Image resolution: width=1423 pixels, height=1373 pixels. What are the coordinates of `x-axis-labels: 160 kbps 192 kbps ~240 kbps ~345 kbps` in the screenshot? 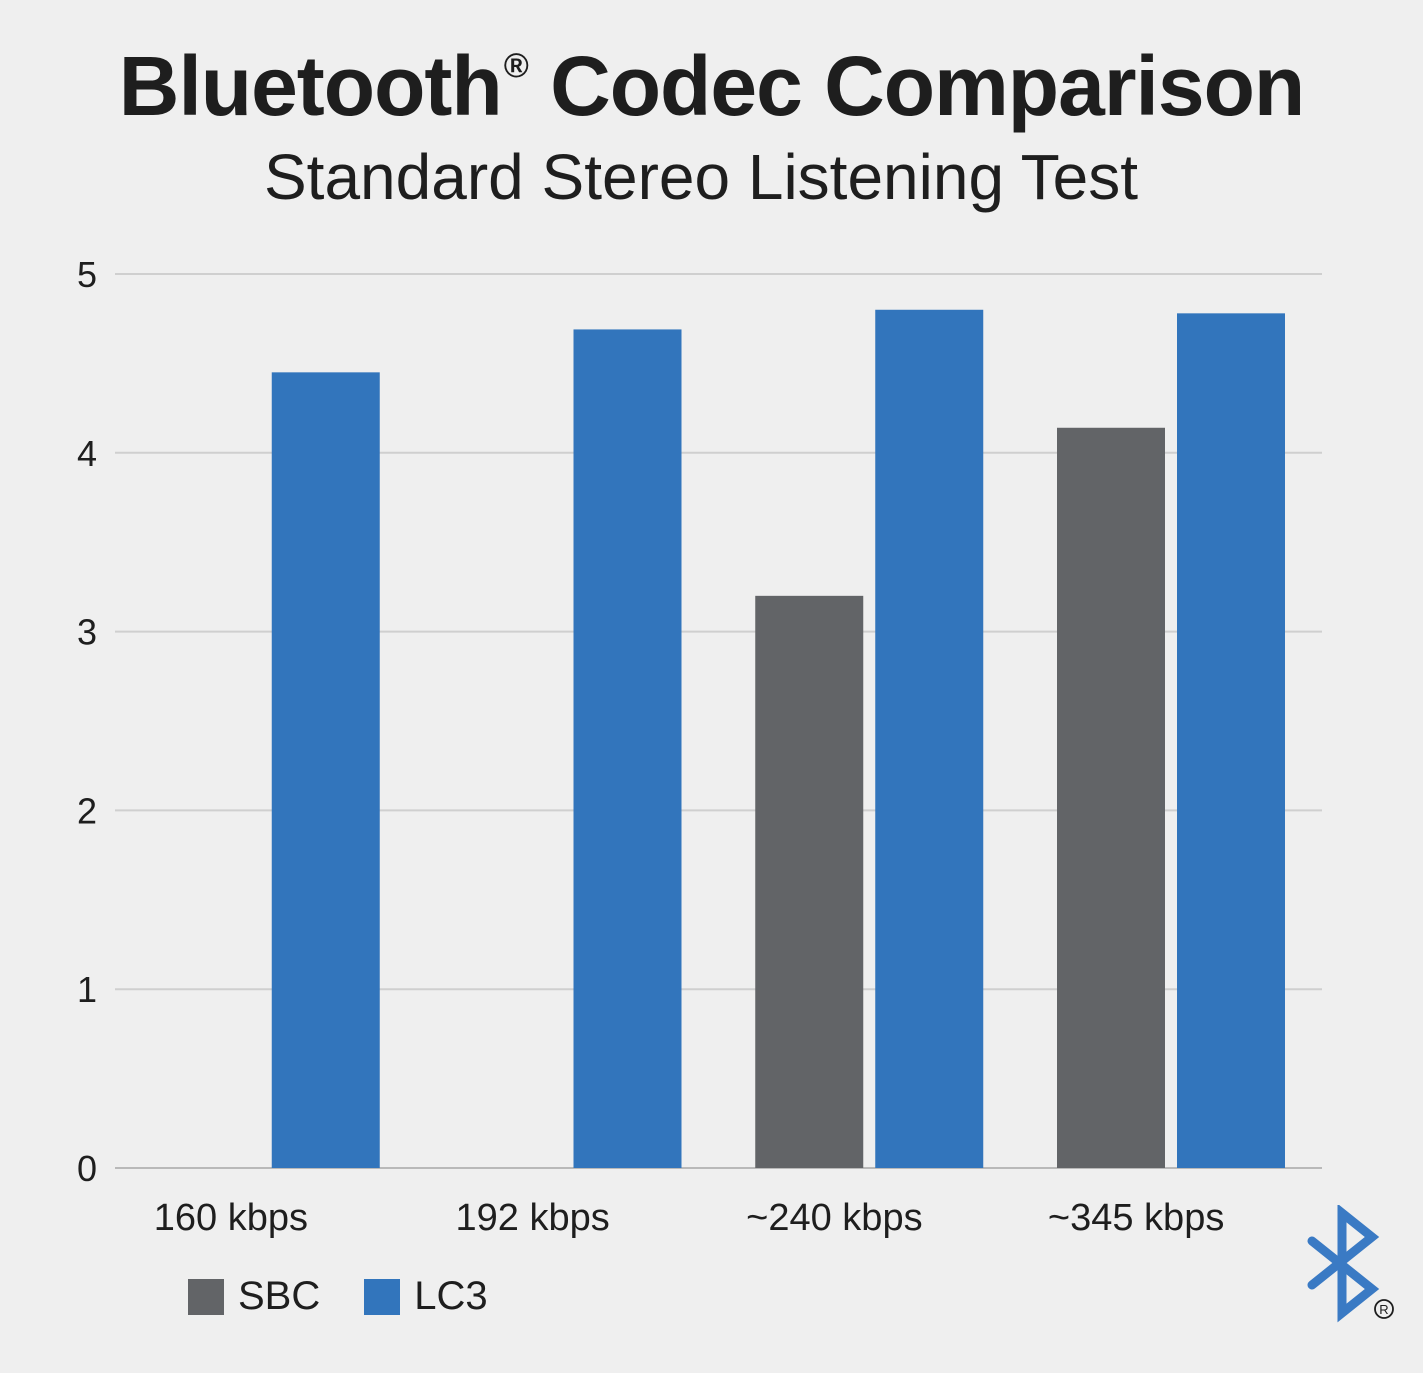 It's located at (689, 1218).